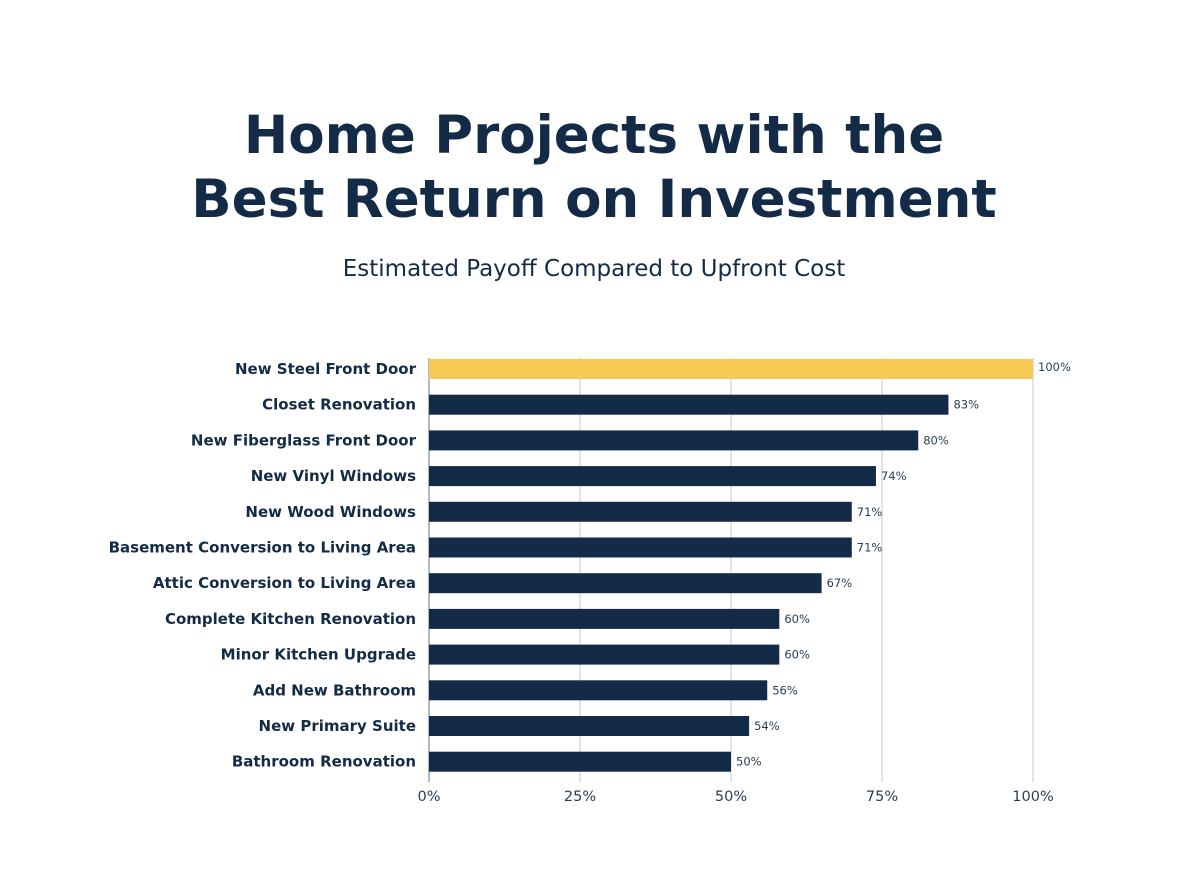 The width and height of the screenshot is (1188, 880). I want to click on value-label: 80%, so click(936, 440).